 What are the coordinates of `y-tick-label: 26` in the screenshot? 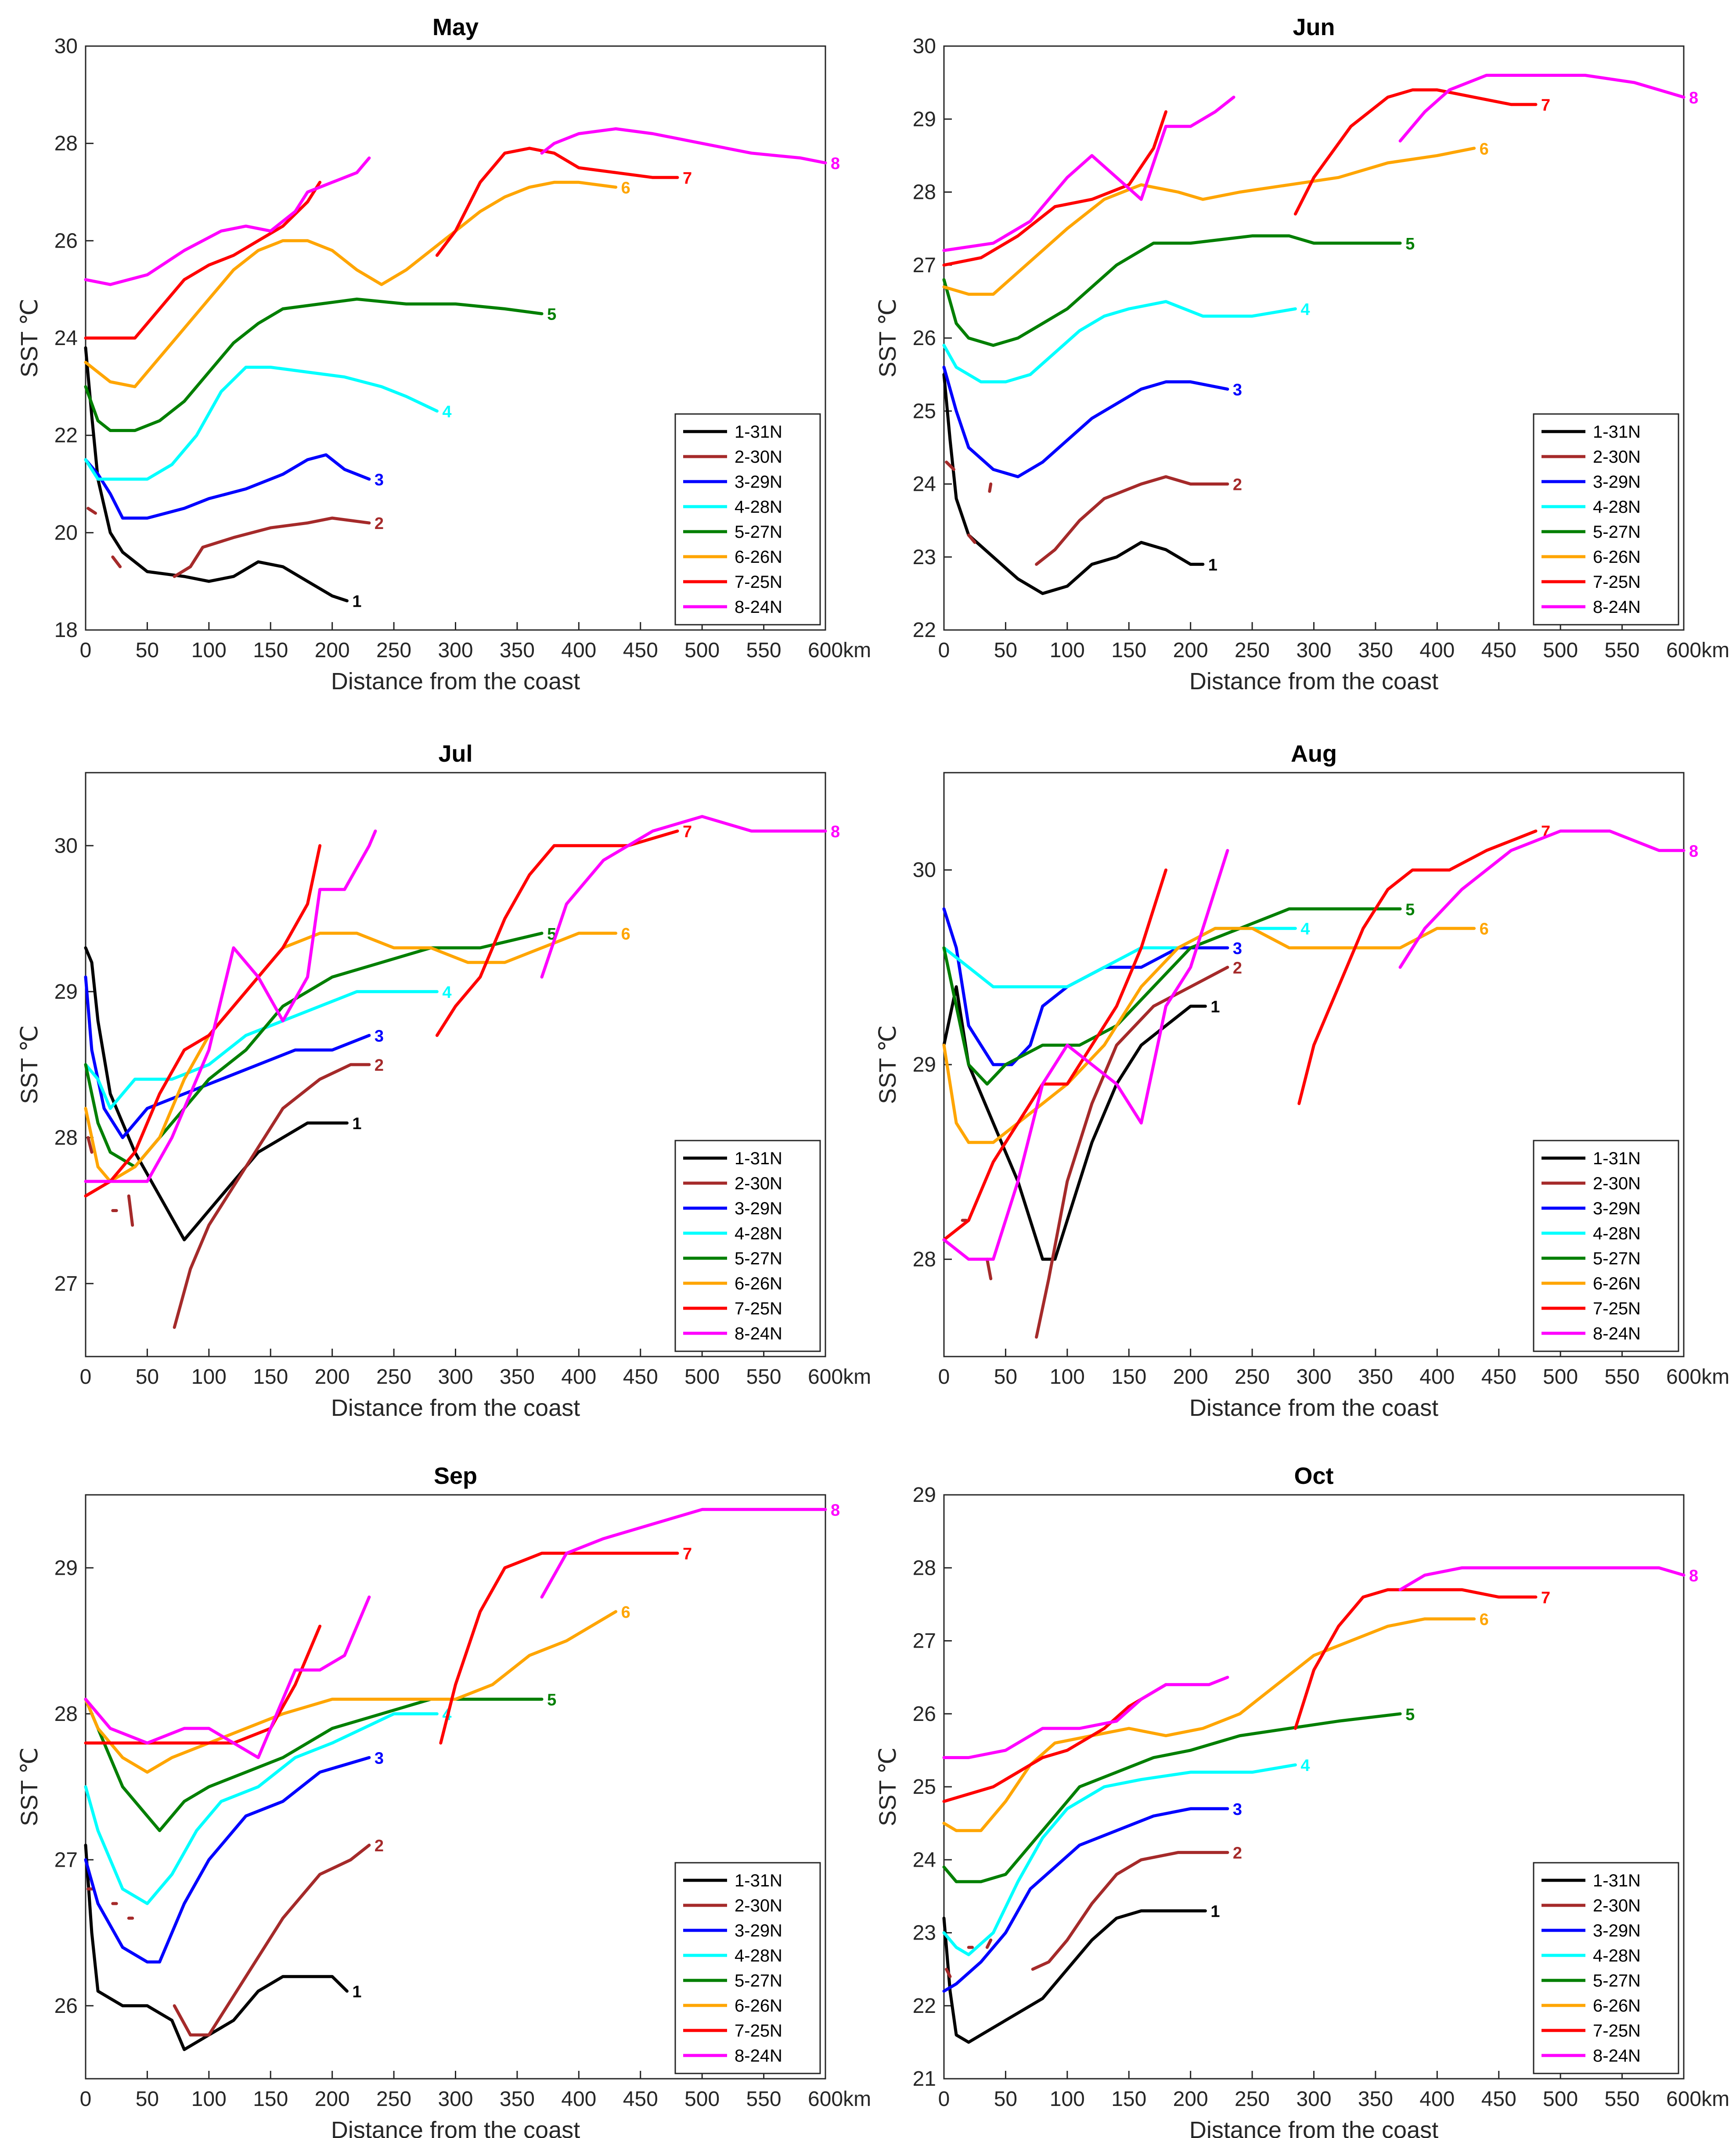 It's located at (925, 338).